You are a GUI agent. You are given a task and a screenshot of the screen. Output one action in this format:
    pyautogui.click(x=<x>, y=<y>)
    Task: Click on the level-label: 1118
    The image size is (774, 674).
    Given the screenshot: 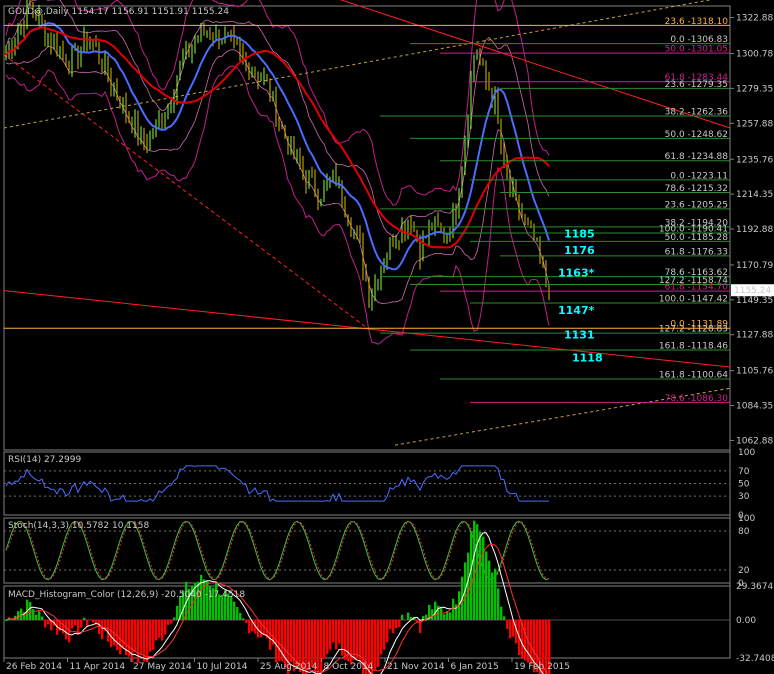 What is the action you would take?
    pyautogui.click(x=587, y=357)
    